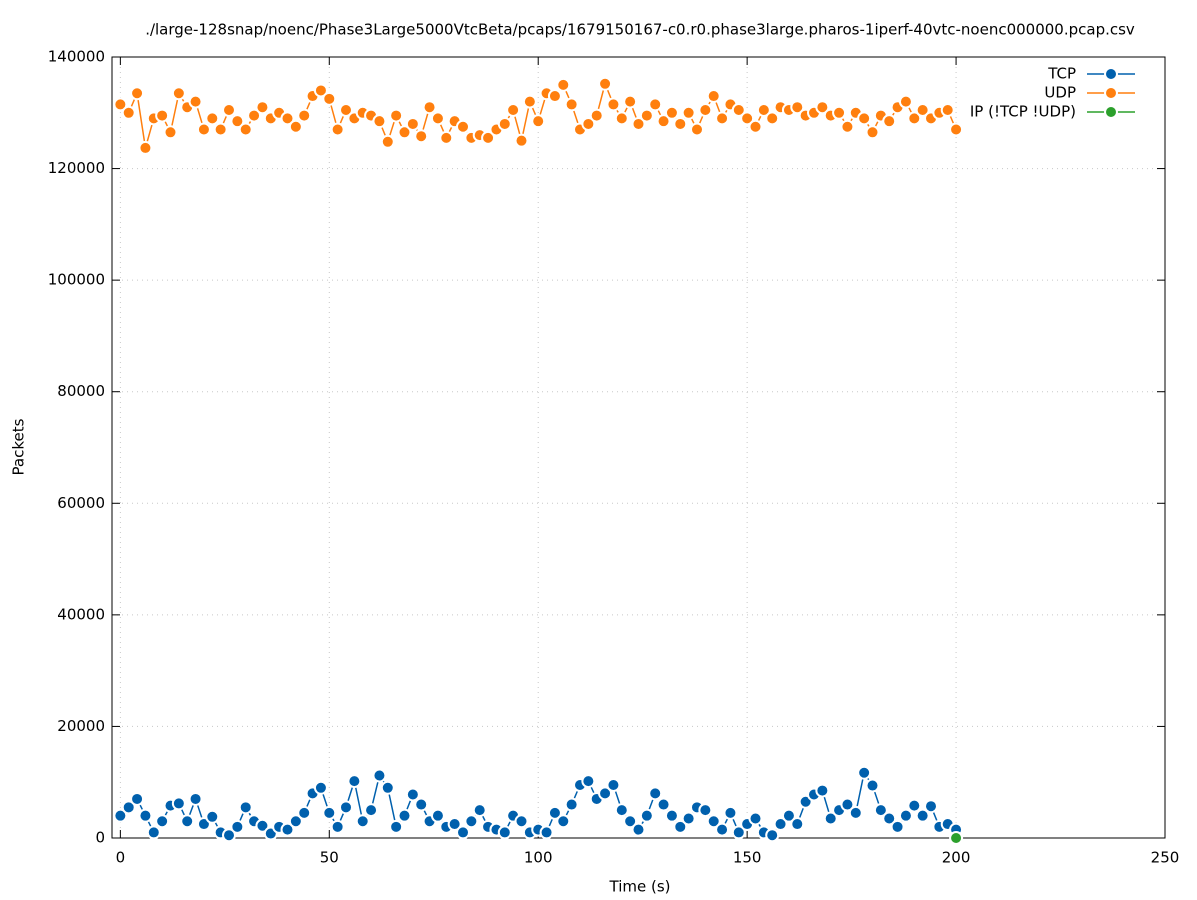 The image size is (1197, 900). What do you see at coordinates (100, 838) in the screenshot?
I see `y-tick-label: 0` at bounding box center [100, 838].